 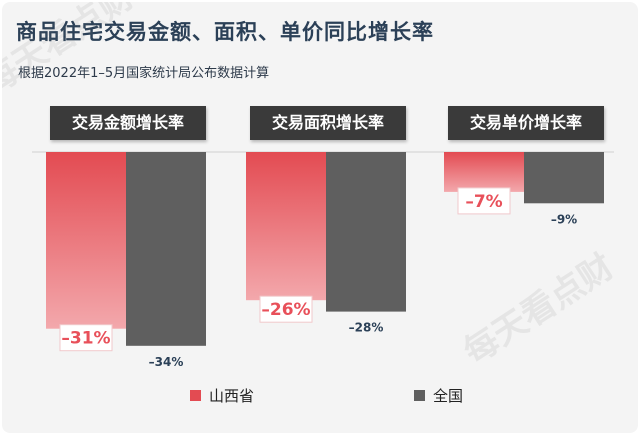 I want to click on legend-item-shanxi: 山西省, so click(x=222, y=395).